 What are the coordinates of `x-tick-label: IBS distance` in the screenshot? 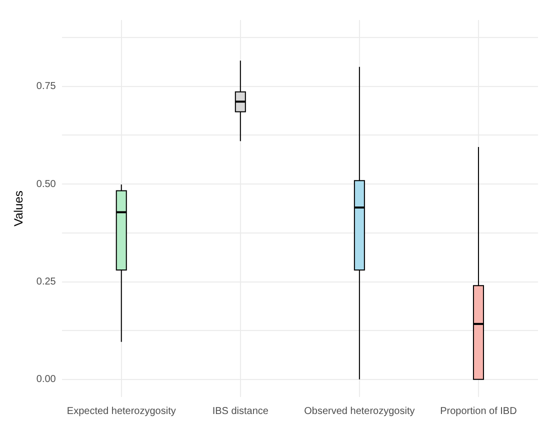 It's located at (240, 411).